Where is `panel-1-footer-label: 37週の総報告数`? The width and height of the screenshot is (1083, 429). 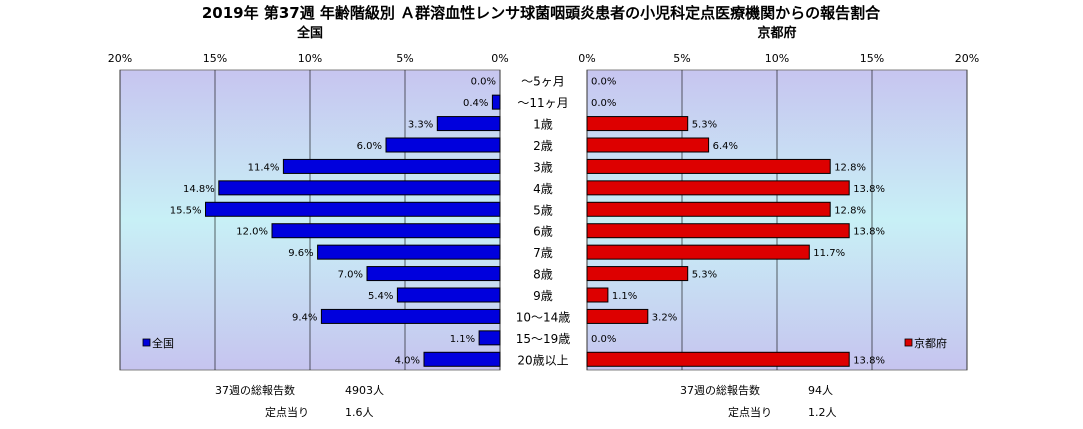 panel-1-footer-label: 37週の総報告数 is located at coordinates (720, 390).